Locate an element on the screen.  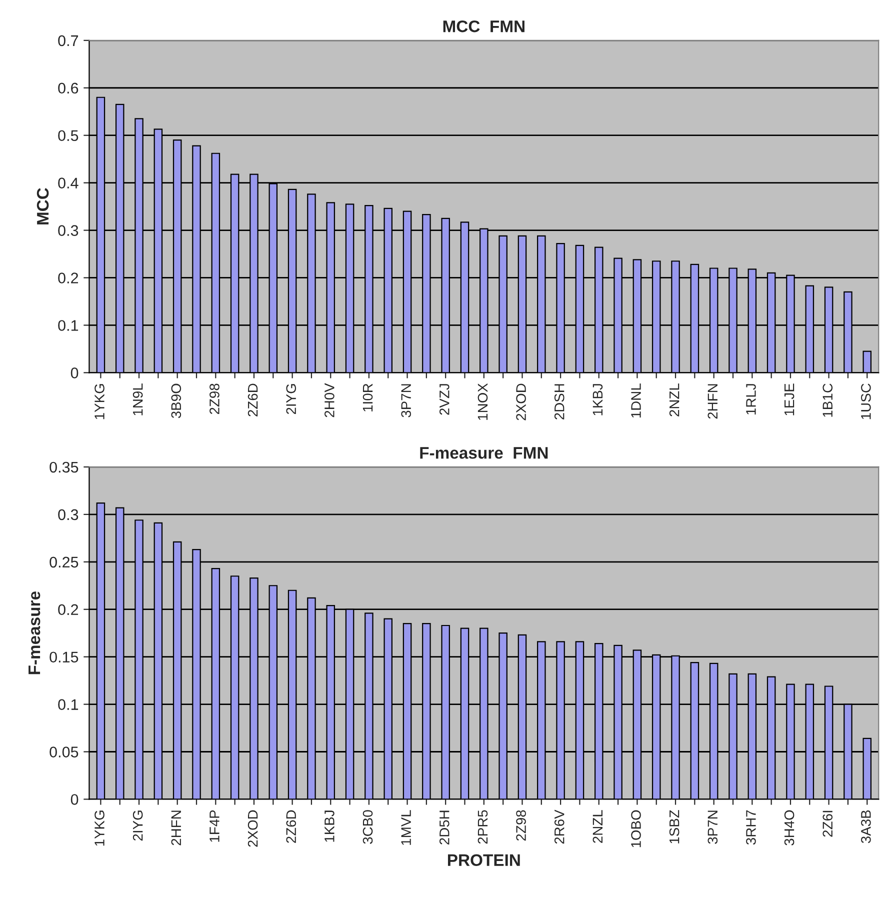
x-tick-label: 3A3B is located at coordinates (866, 827).